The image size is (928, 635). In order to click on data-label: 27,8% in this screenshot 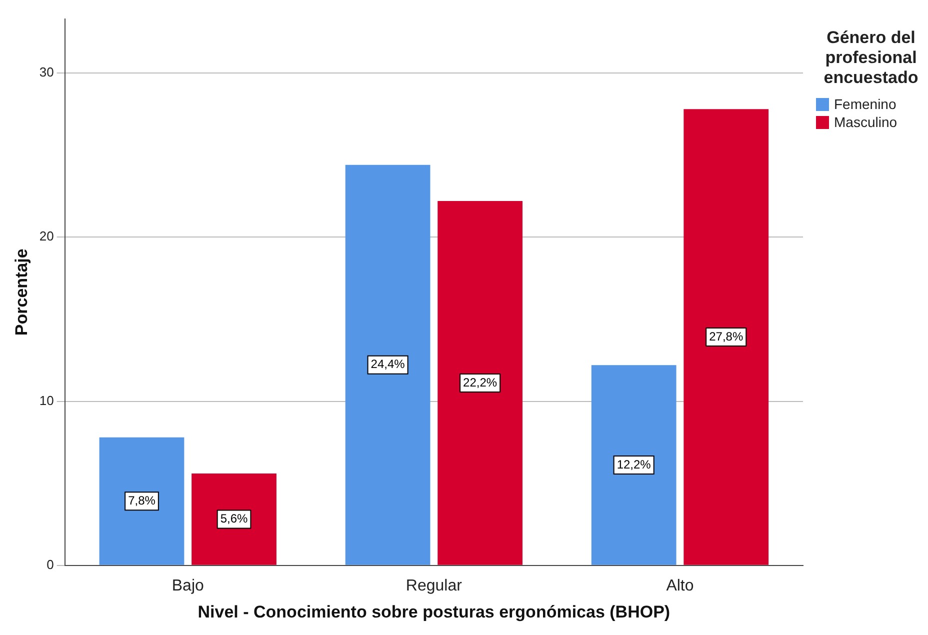, I will do `click(726, 336)`.